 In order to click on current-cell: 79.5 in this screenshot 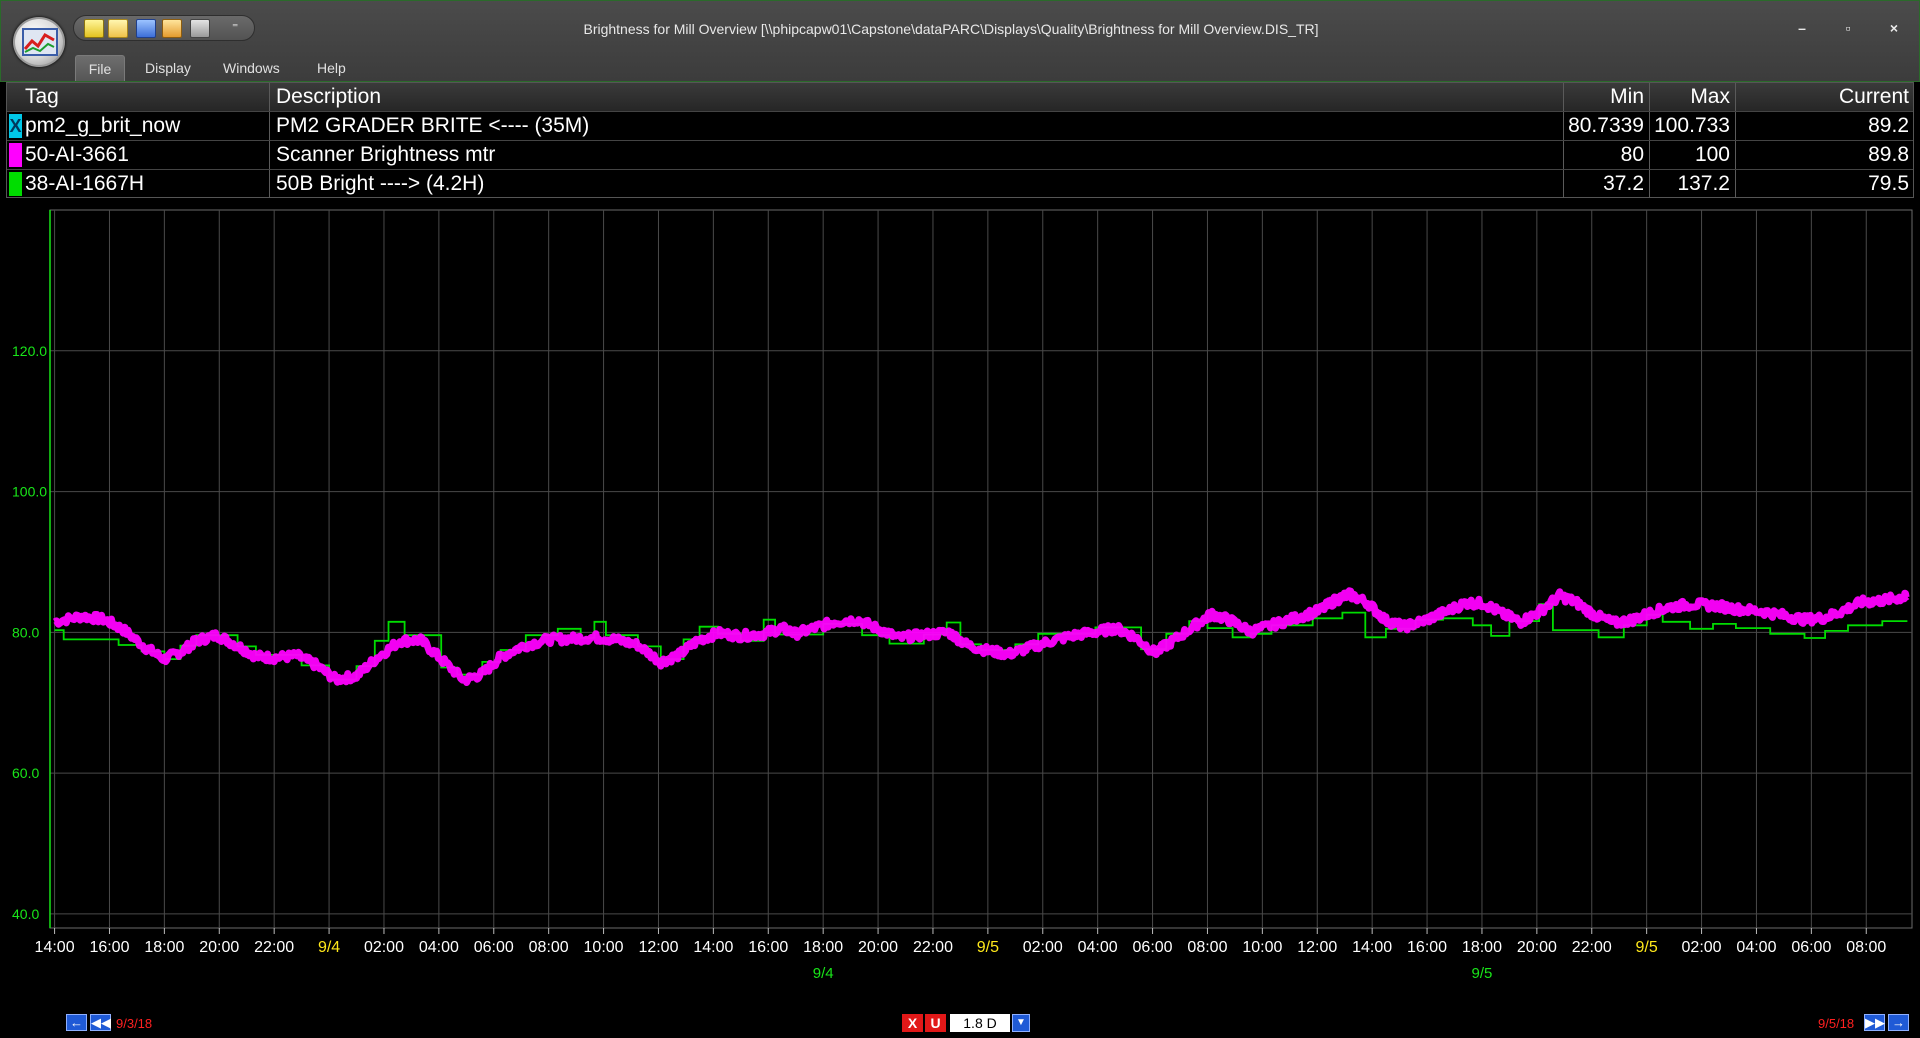, I will do `click(1888, 183)`.